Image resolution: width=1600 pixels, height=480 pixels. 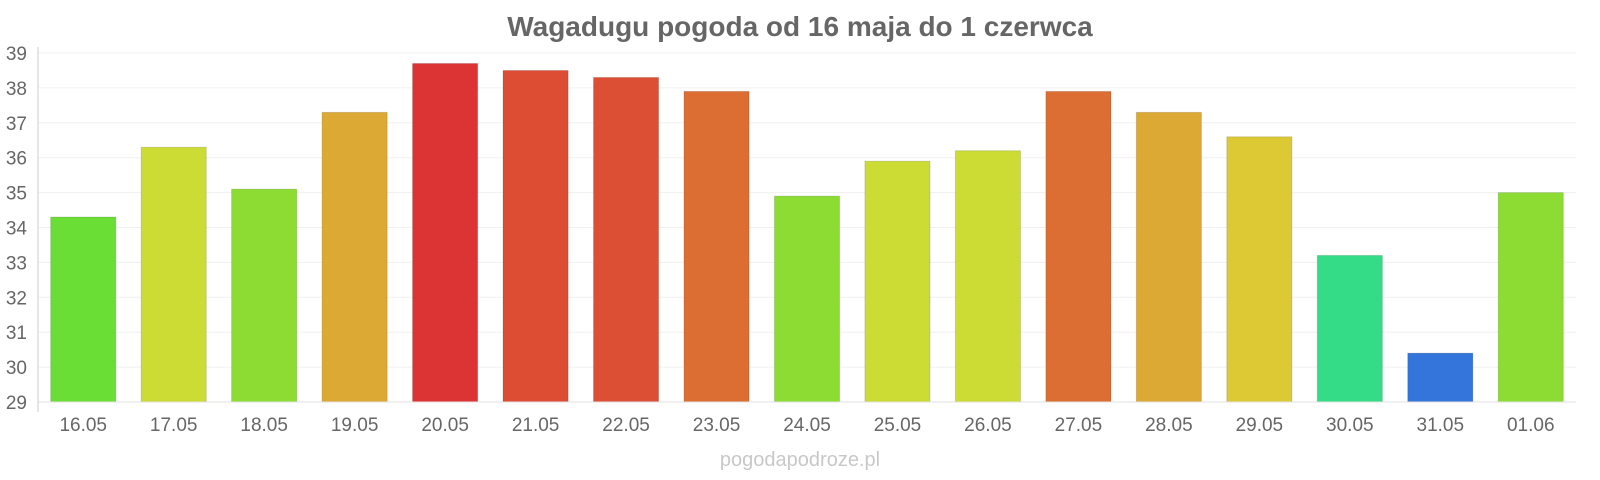 I want to click on y-tick-label: 39, so click(x=16, y=54).